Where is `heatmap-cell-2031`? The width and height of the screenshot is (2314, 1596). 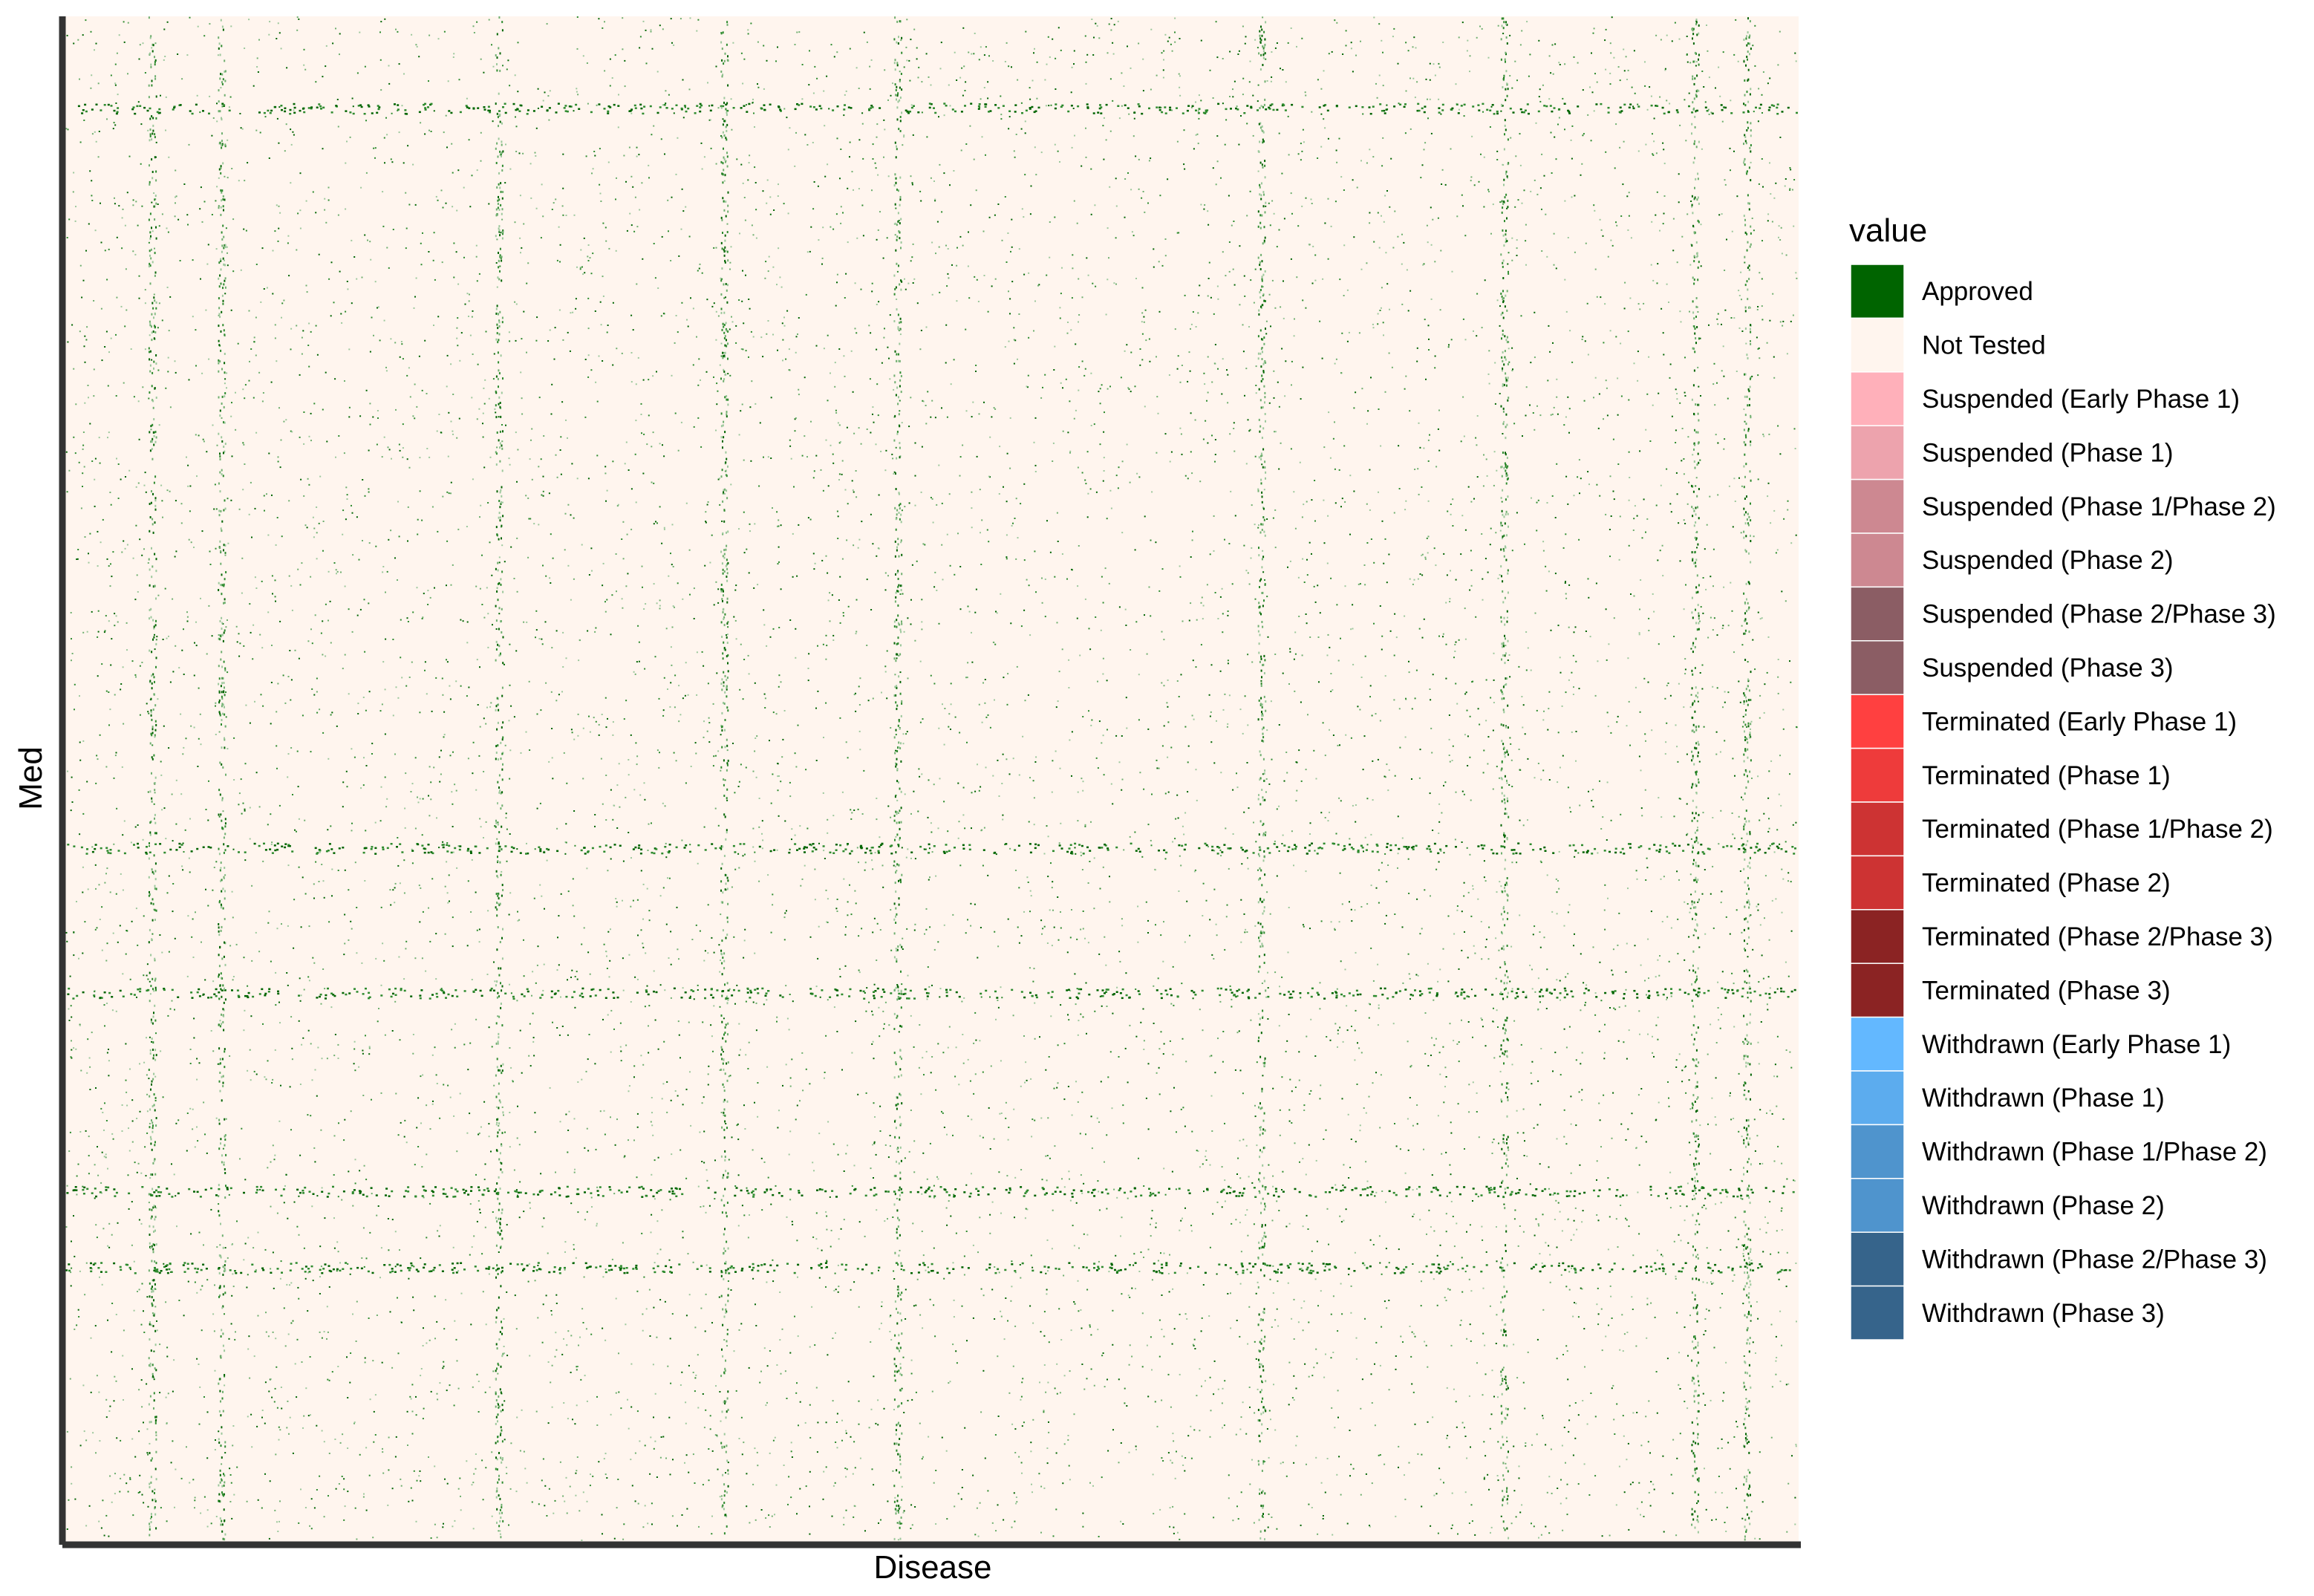 heatmap-cell-2031 is located at coordinates (1073, 268).